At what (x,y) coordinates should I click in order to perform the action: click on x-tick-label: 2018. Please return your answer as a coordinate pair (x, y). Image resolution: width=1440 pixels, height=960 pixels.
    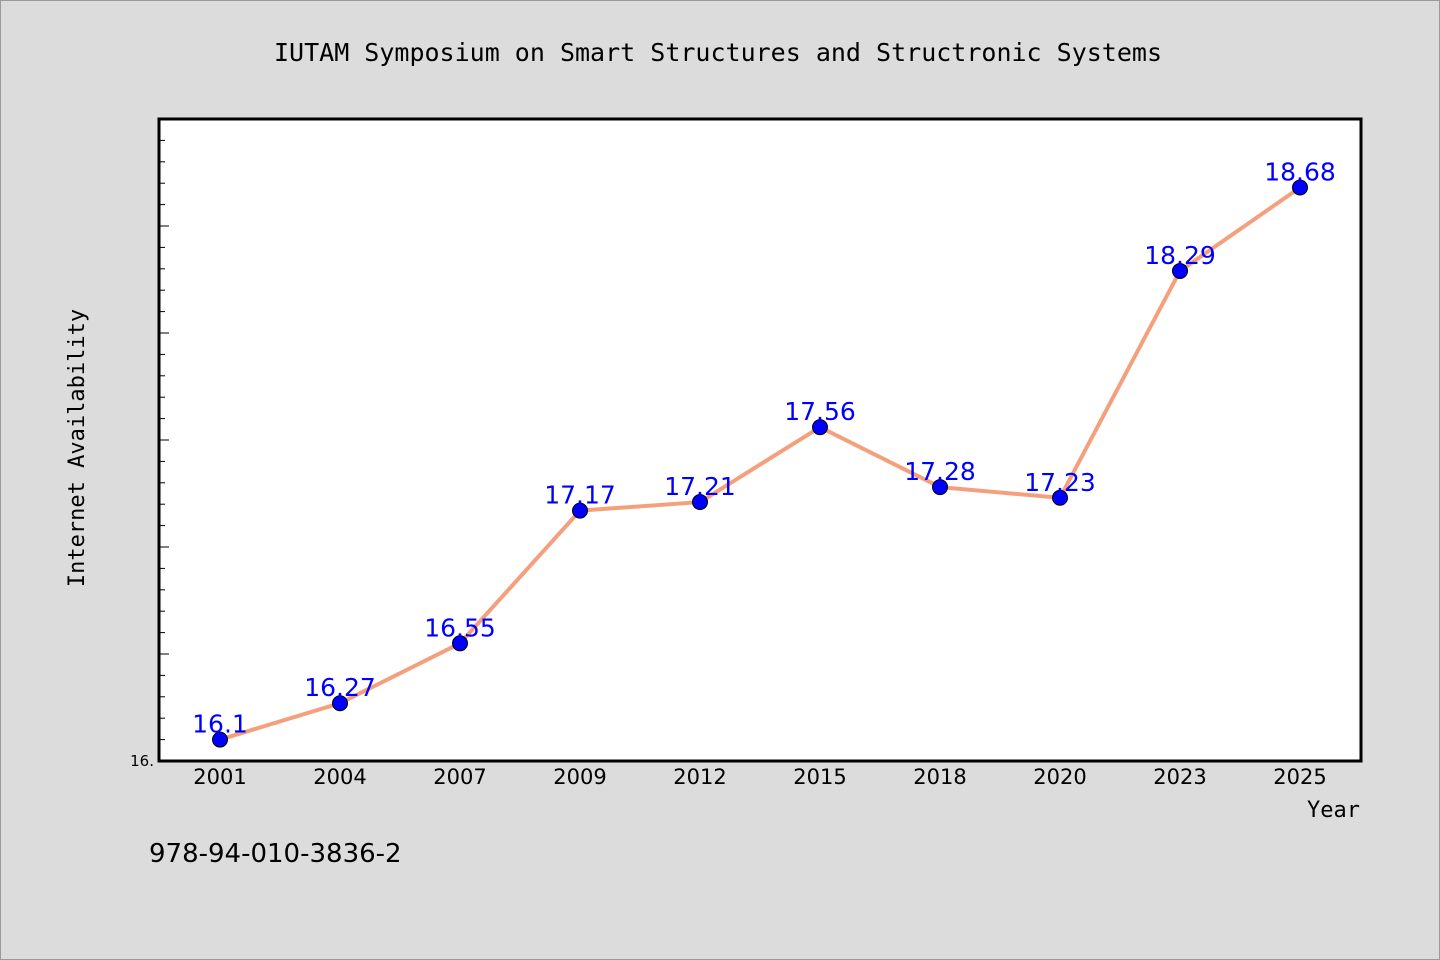
    Looking at the image, I should click on (939, 777).